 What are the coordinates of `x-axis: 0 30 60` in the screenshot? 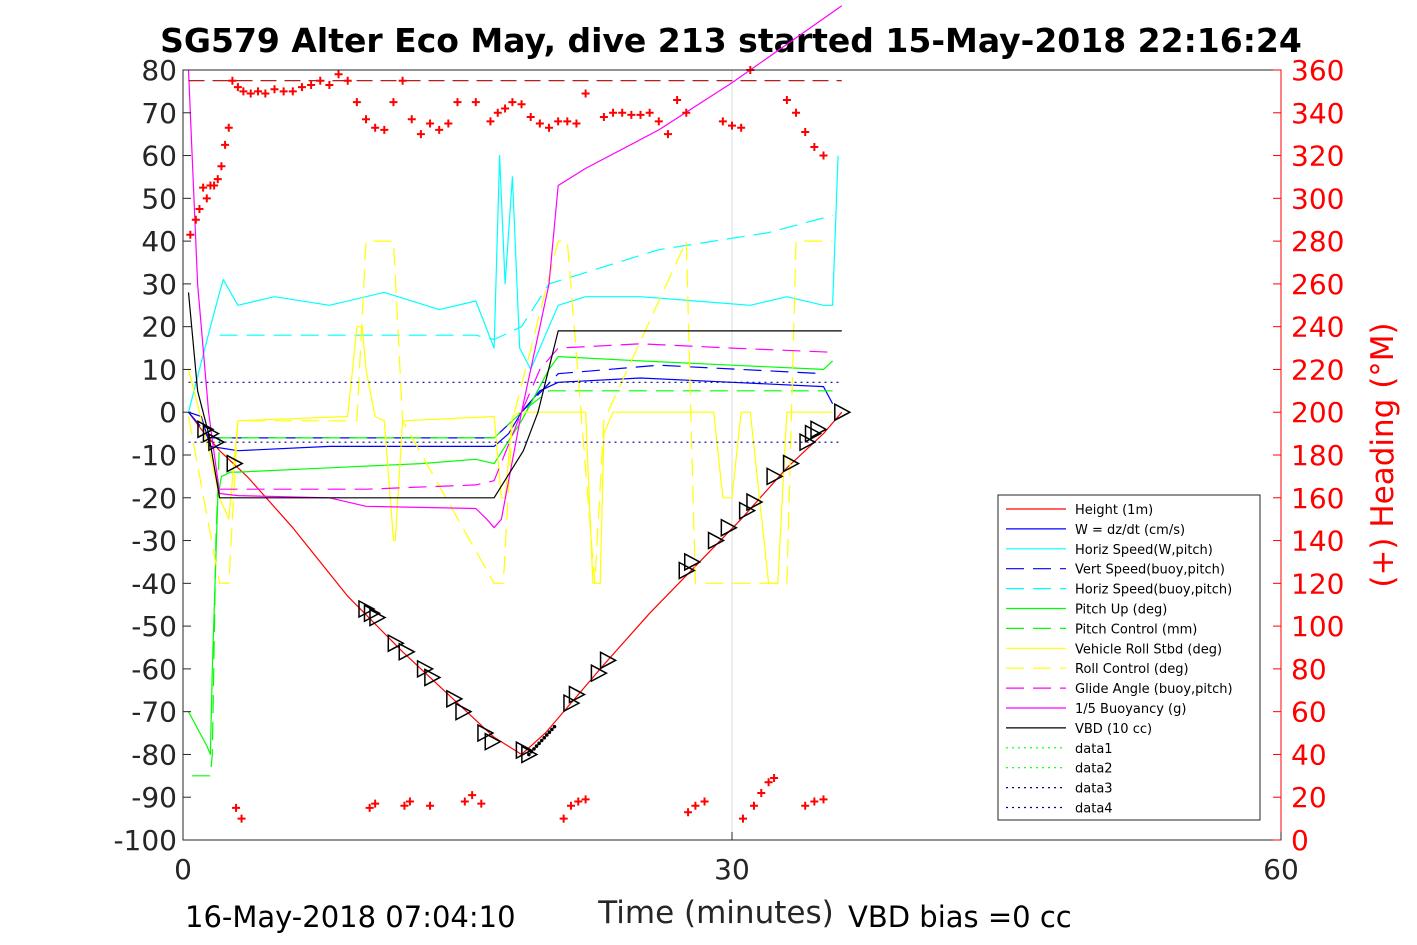 It's located at (736, 859).